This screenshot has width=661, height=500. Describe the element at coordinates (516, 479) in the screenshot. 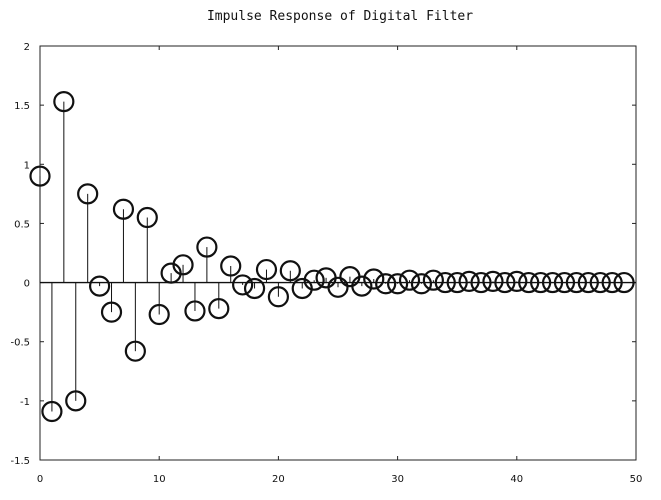

I see `x-tick-label: 40` at that location.